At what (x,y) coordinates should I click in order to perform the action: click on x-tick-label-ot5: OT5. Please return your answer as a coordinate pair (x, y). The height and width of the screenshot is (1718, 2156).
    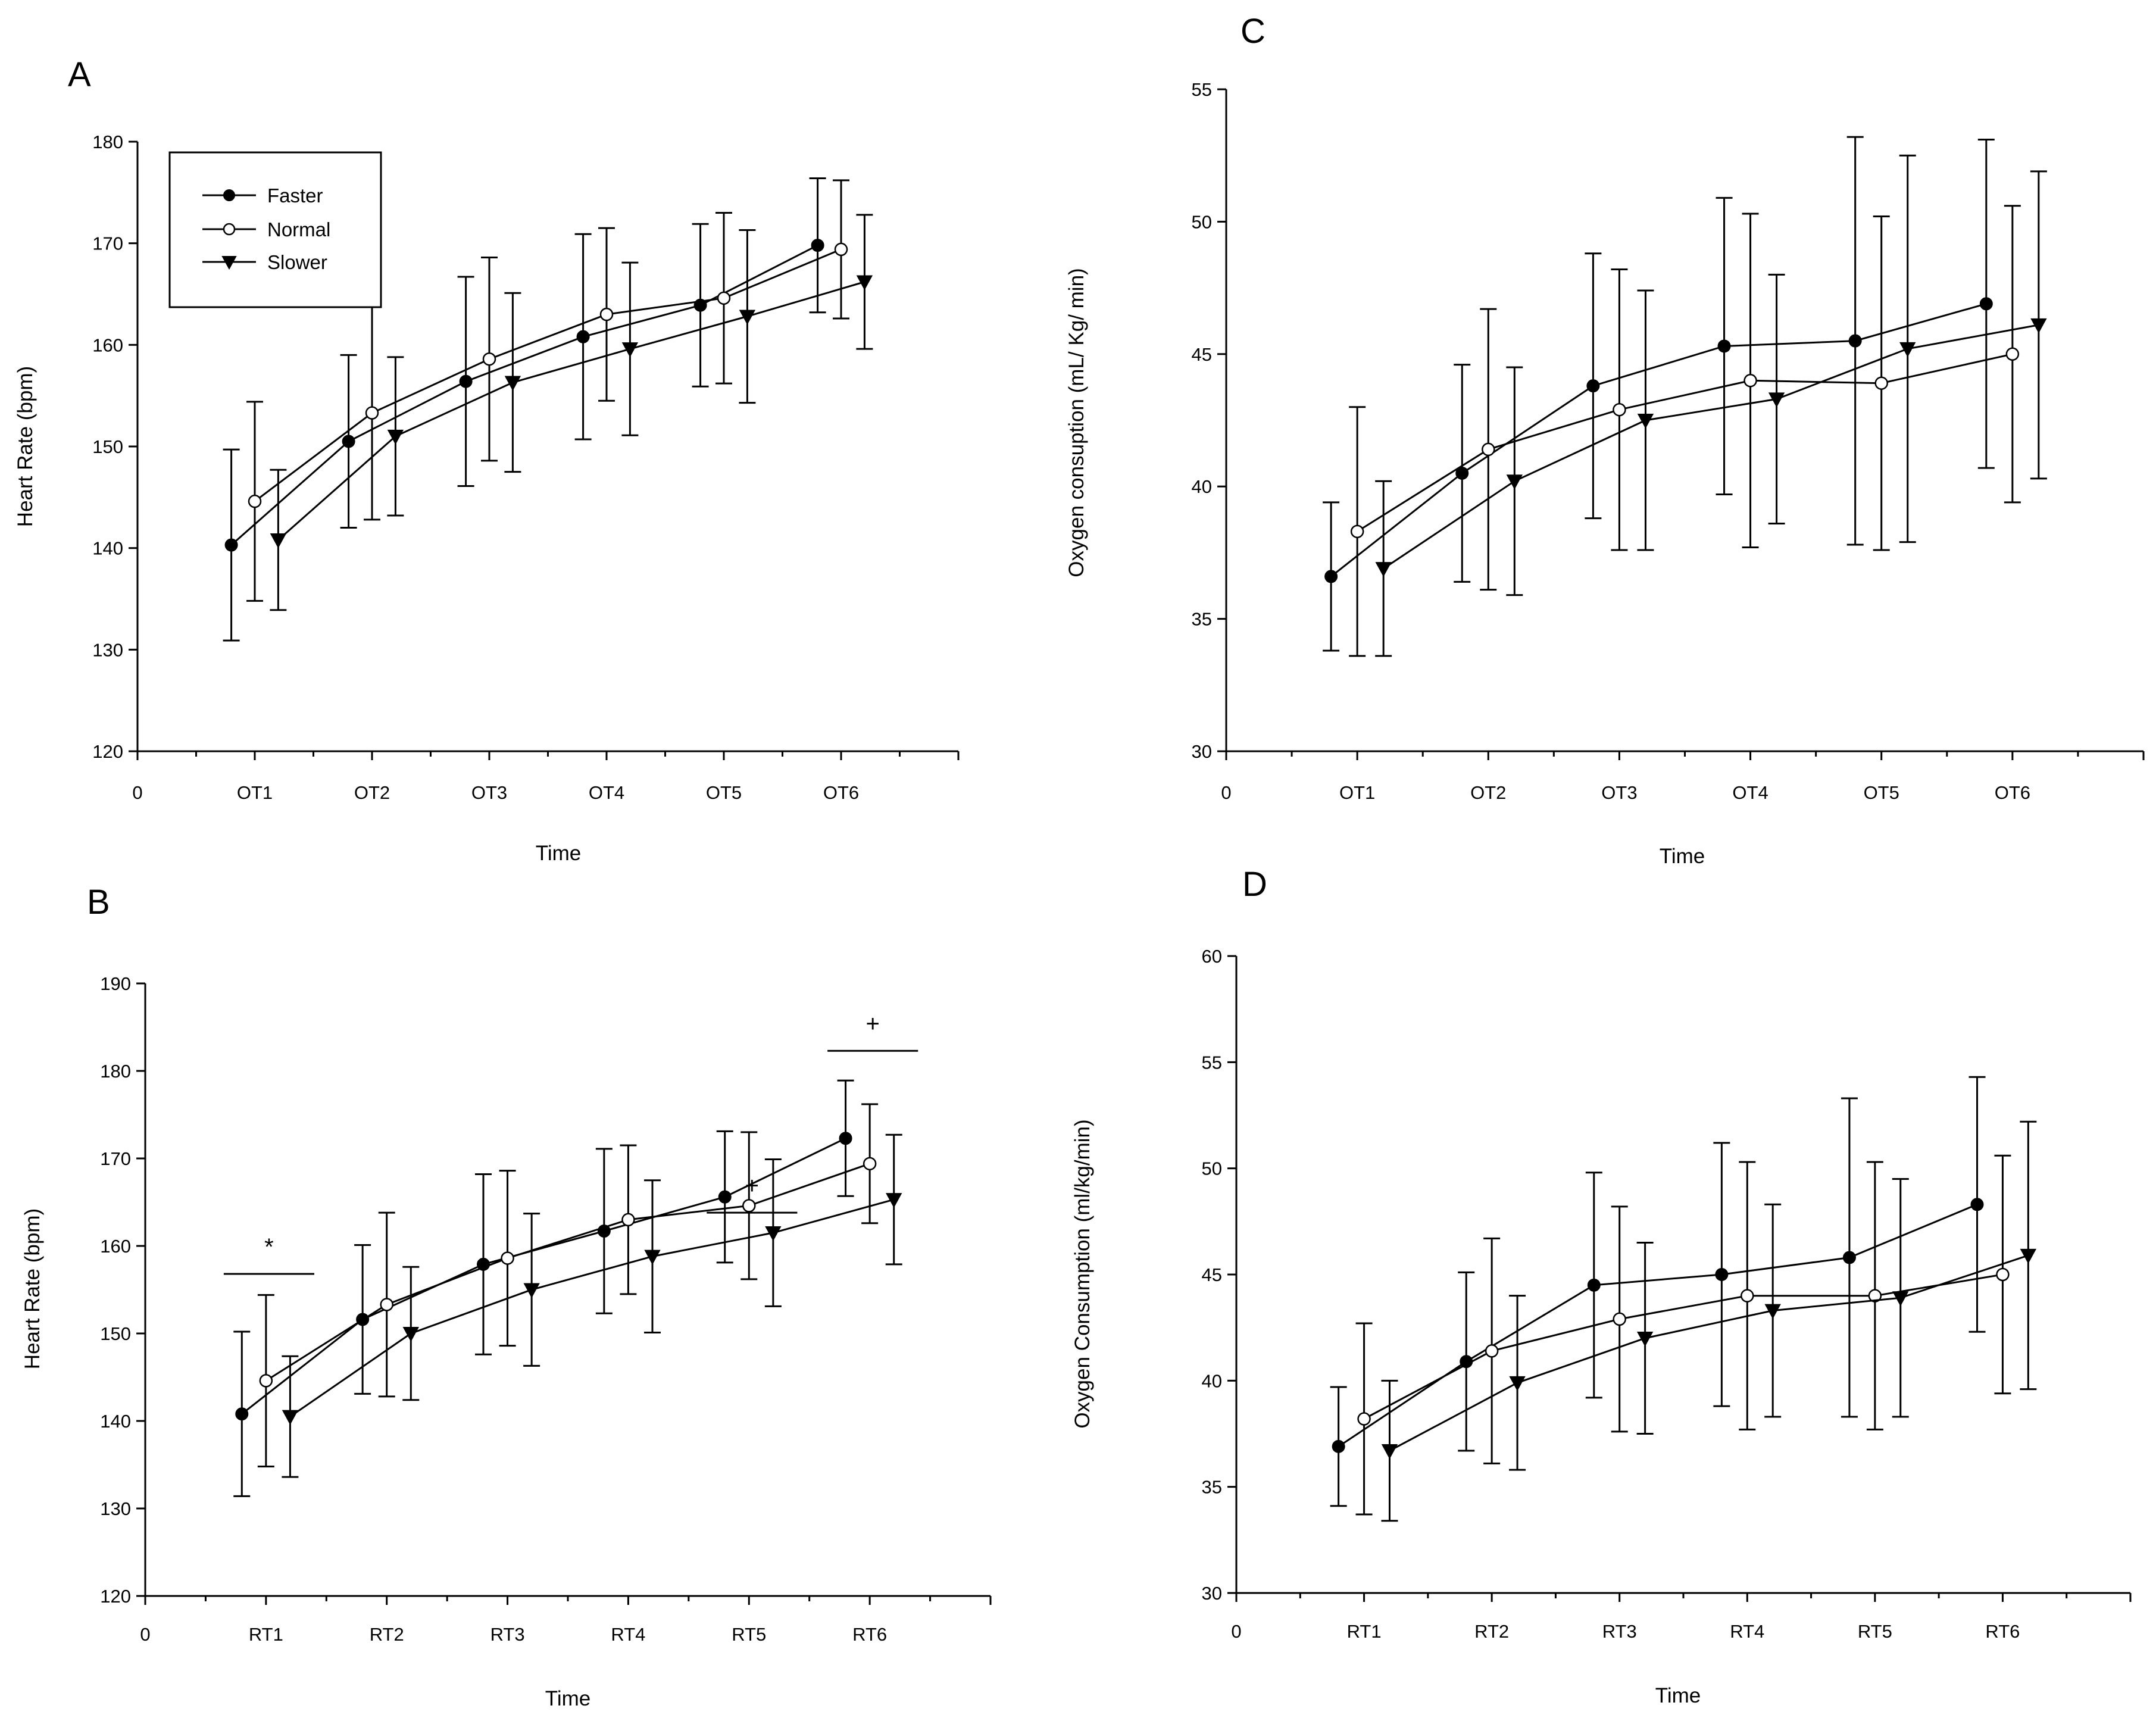
    Looking at the image, I should click on (1881, 793).